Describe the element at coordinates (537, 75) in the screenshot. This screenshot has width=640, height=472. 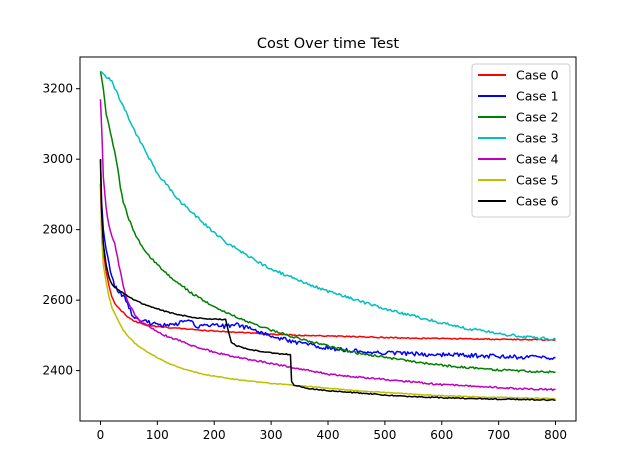
I see `legend-label: Case 0` at that location.